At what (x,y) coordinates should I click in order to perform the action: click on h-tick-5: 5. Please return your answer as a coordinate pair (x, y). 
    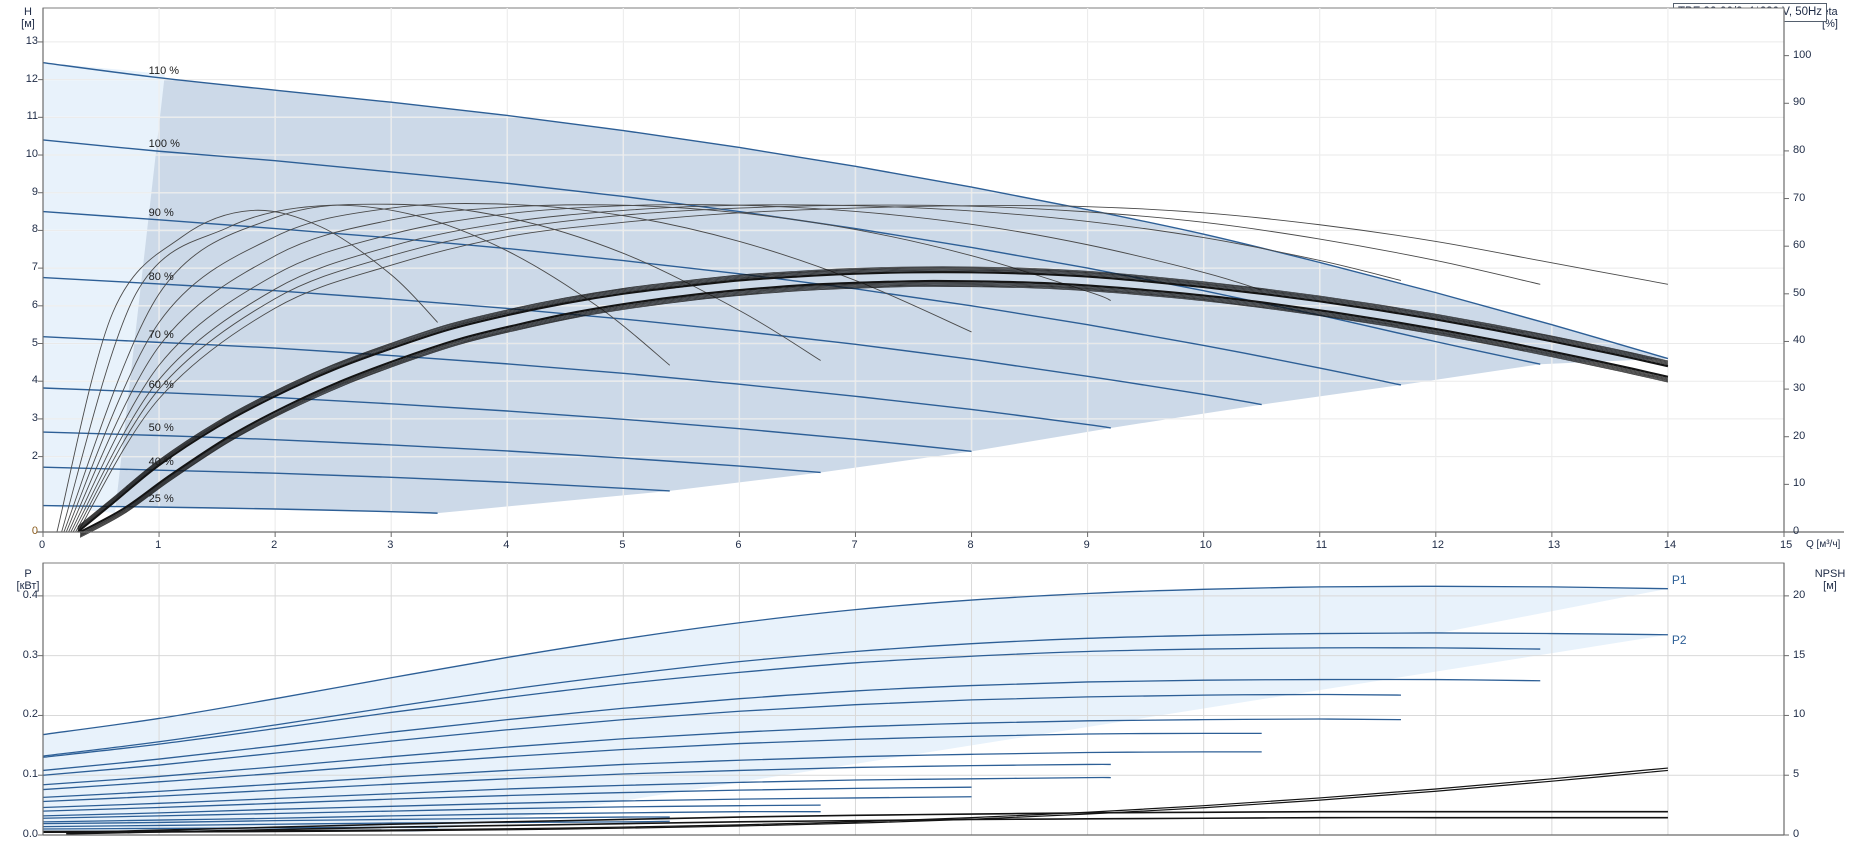
    Looking at the image, I should click on (34, 342).